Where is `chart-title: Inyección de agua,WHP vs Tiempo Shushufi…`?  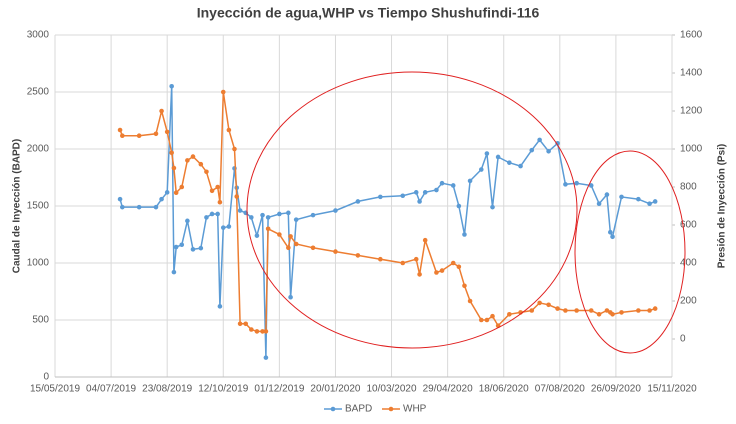 chart-title: Inyección de agua,WHP vs Tiempo Shushufi… is located at coordinates (368, 13).